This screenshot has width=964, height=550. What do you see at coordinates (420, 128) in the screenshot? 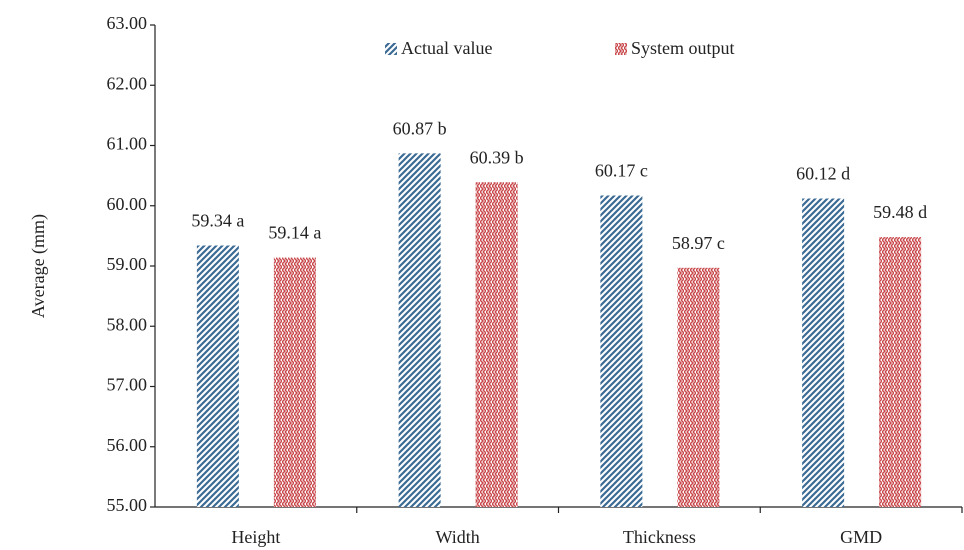
I see `value-label: 60.87 b` at bounding box center [420, 128].